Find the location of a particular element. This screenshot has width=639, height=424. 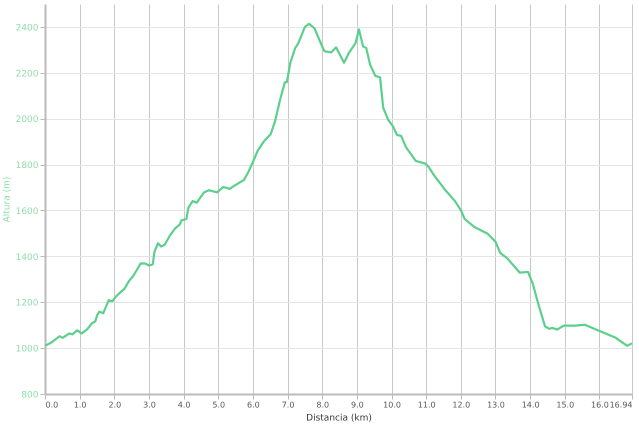

x-tick-label: 13.0 is located at coordinates (496, 405).